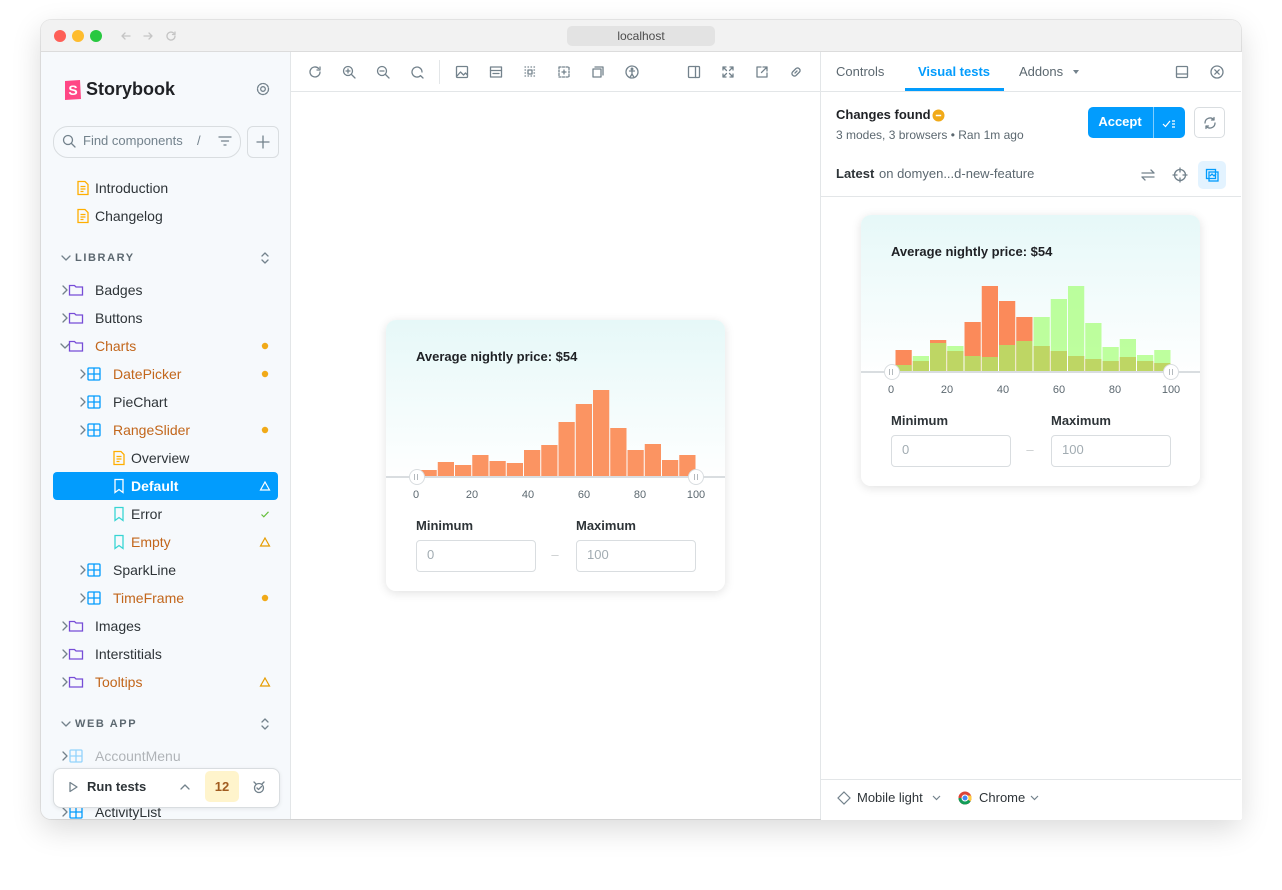  Describe the element at coordinates (128, 812) in the screenshot. I see `sidebar-item: ActivityList` at that location.